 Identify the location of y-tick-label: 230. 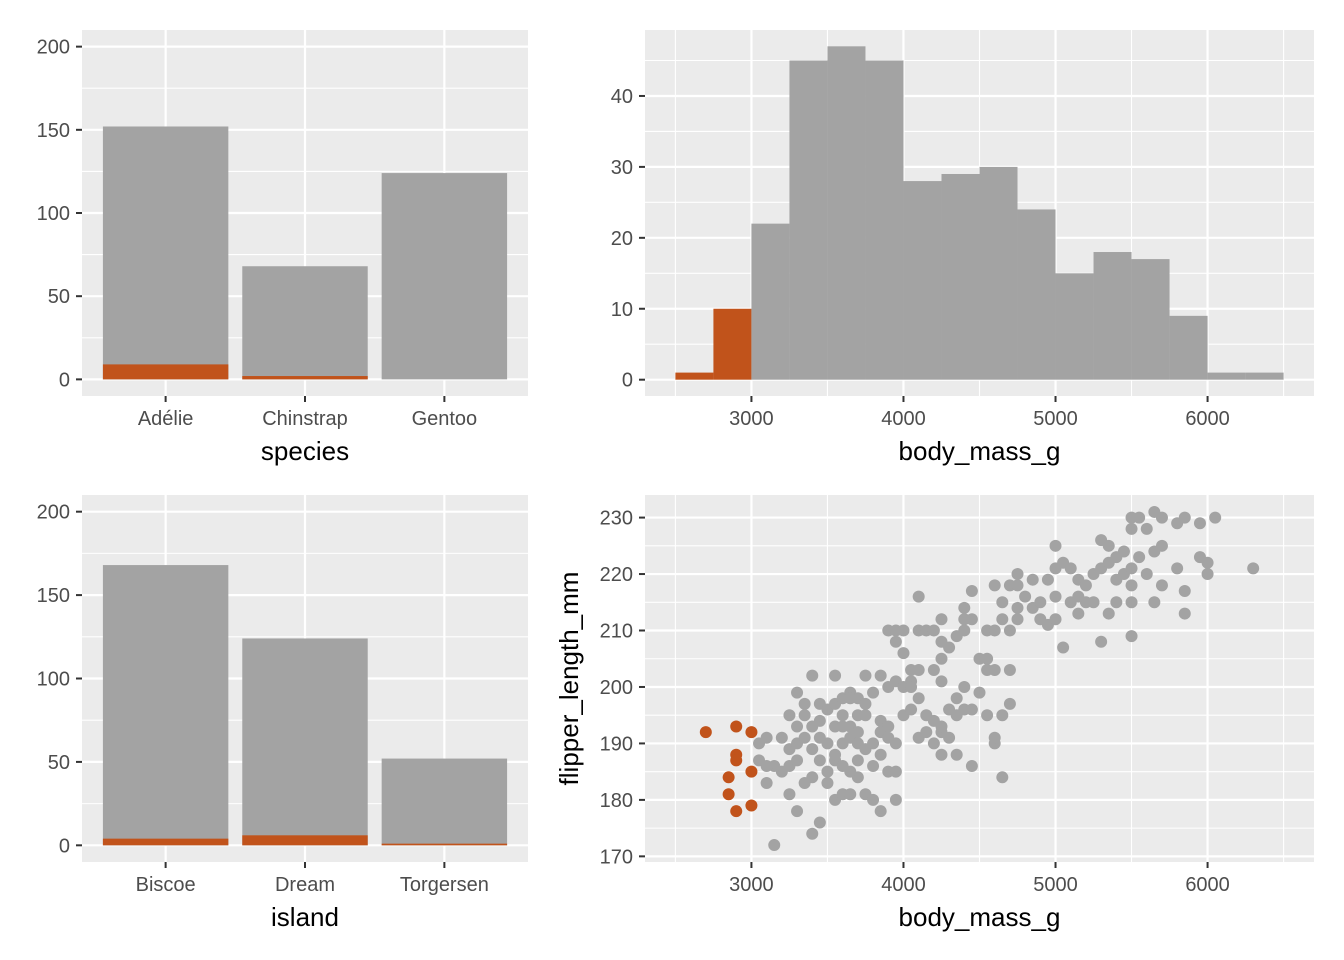
(616, 519).